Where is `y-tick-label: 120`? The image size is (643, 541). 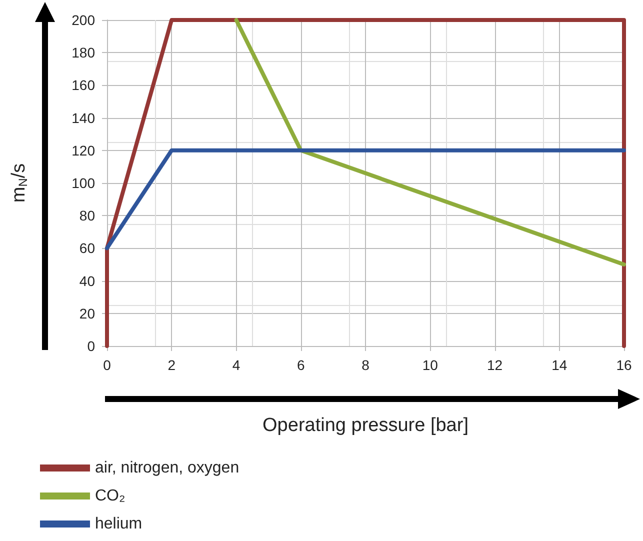
y-tick-label: 120 is located at coordinates (84, 150).